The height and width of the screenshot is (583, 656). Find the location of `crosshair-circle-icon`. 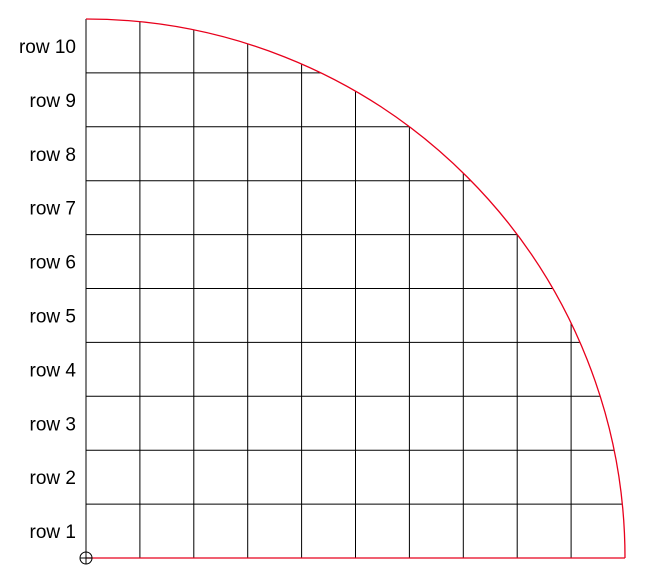

crosshair-circle-icon is located at coordinates (86, 558).